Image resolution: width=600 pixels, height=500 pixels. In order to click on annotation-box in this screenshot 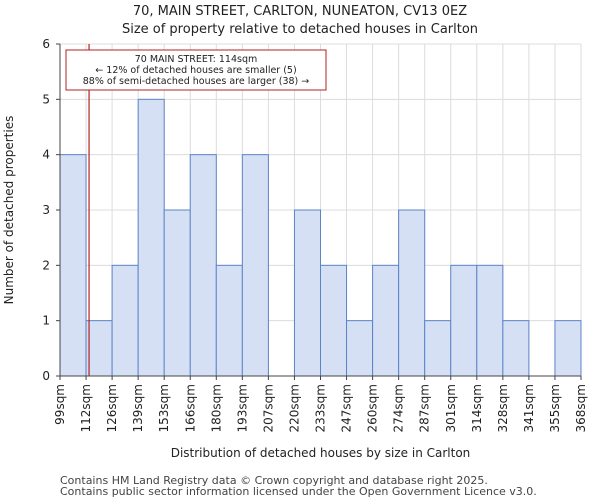, I will do `click(196, 70)`.